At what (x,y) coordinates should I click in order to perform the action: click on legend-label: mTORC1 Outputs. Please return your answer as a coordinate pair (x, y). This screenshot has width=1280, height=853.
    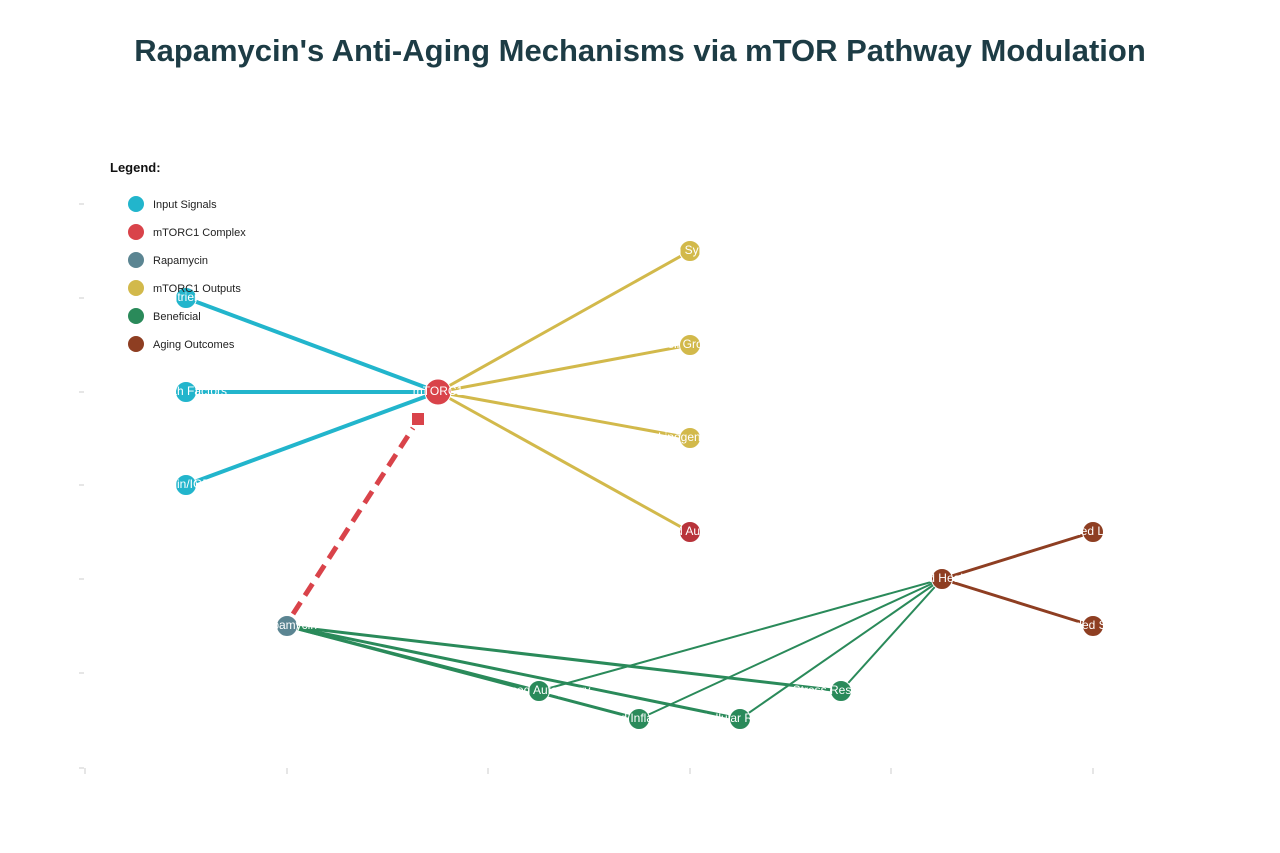
    Looking at the image, I should click on (197, 289).